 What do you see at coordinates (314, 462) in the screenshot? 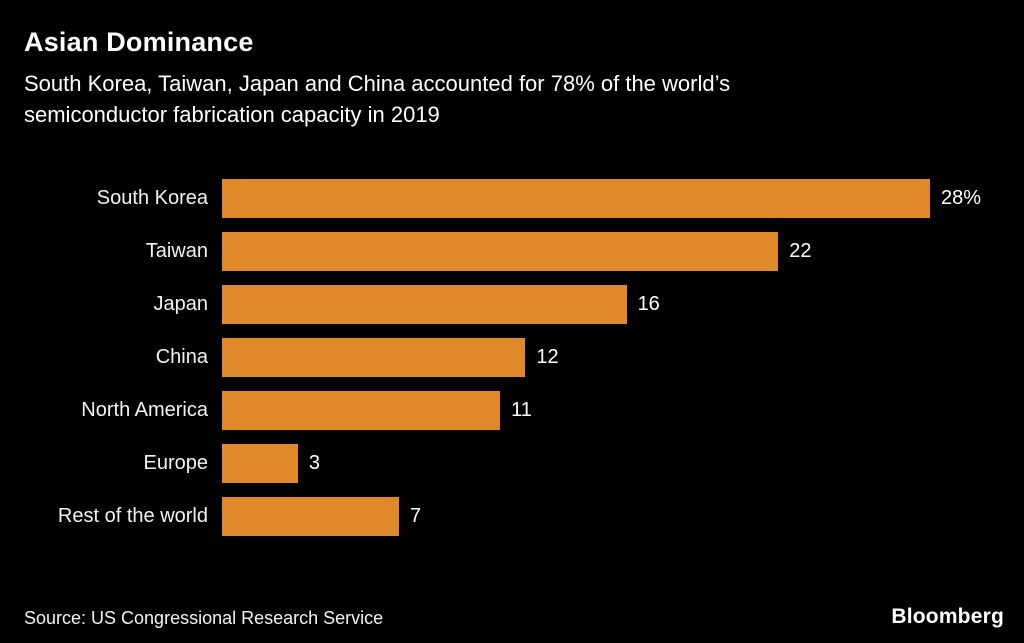
I see `value-label: 3` at bounding box center [314, 462].